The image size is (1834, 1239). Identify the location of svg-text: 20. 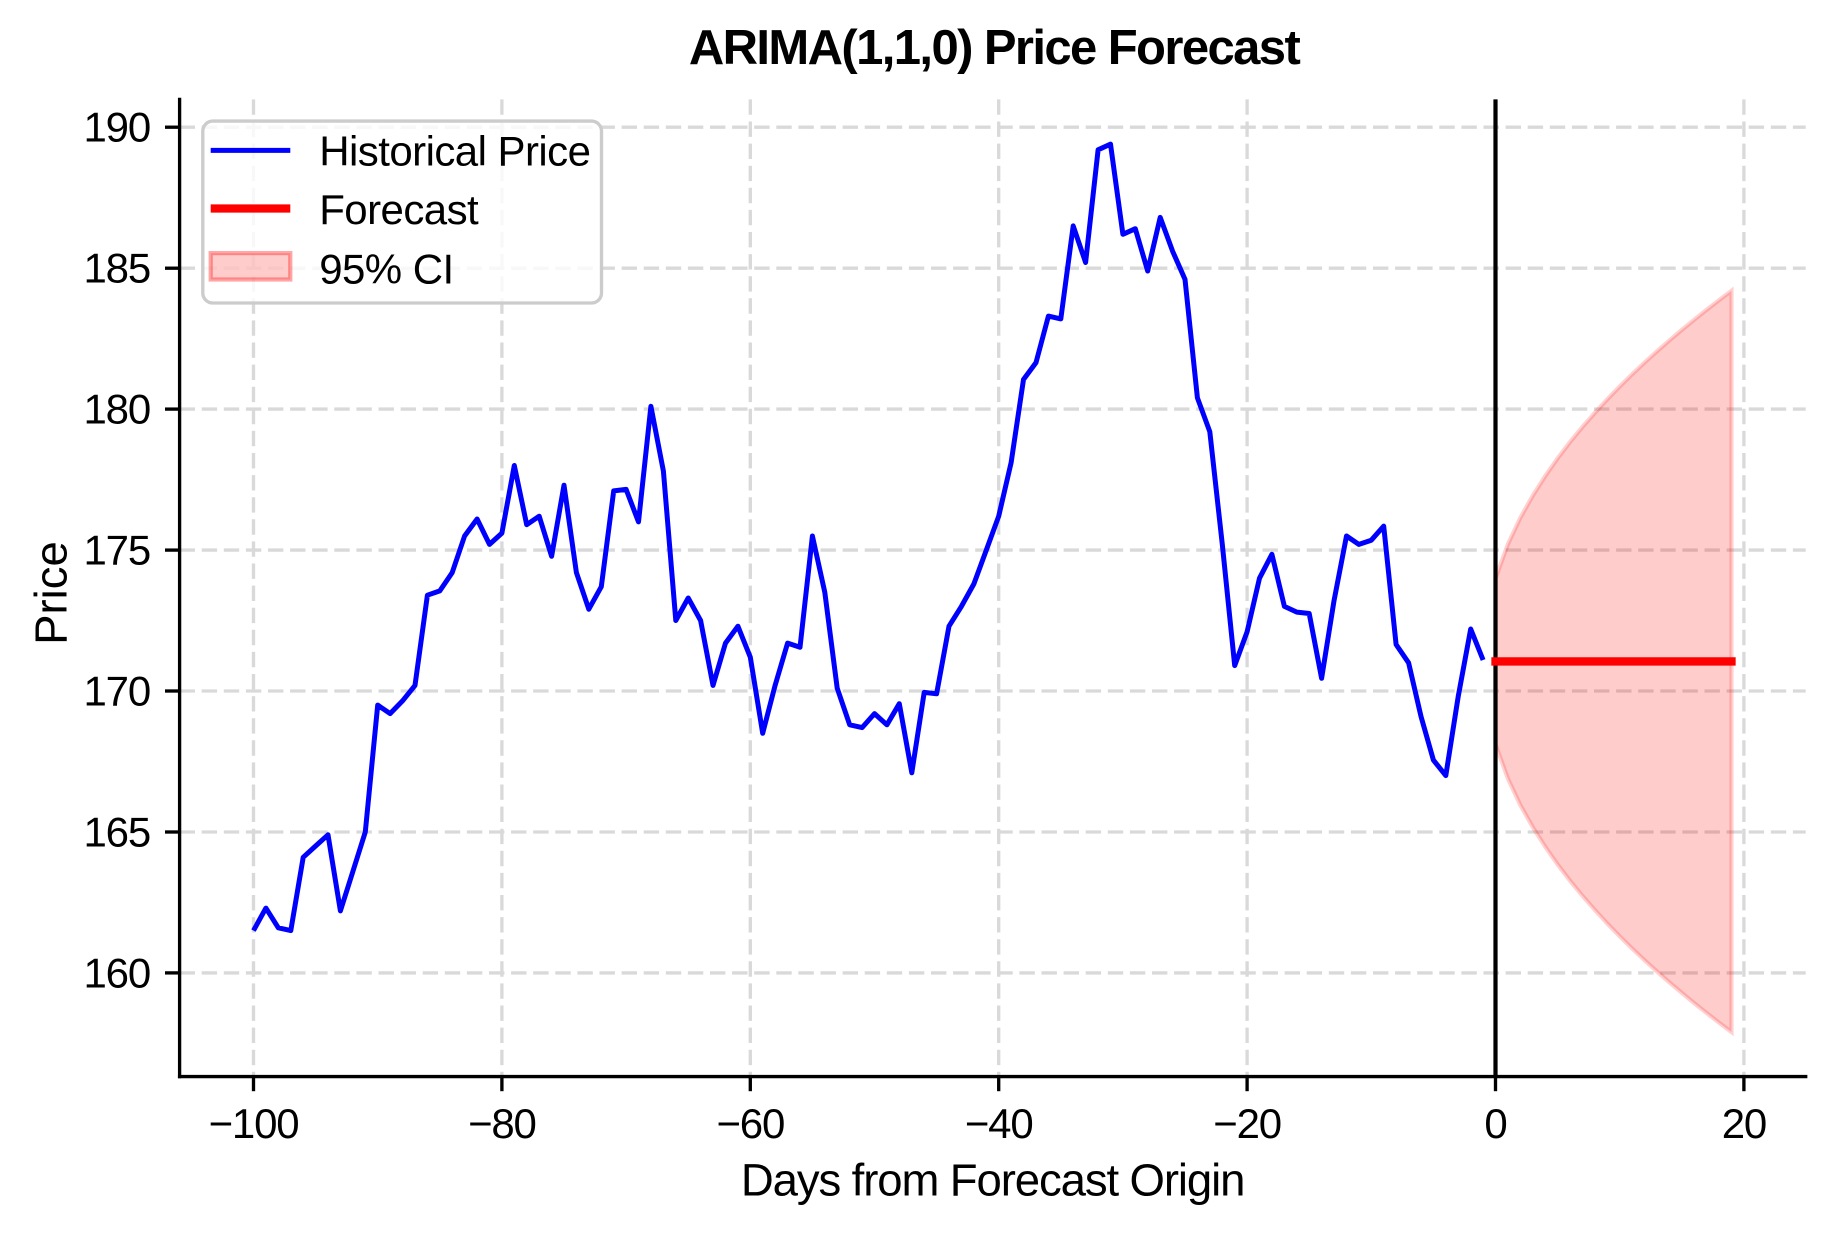
(1744, 1123).